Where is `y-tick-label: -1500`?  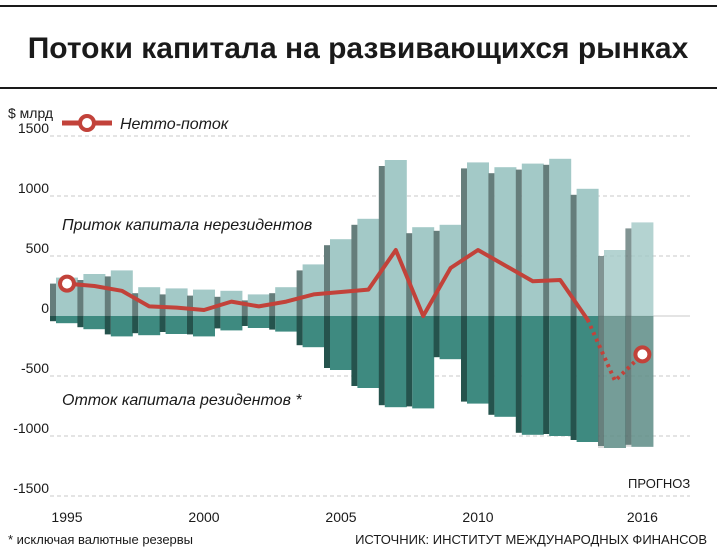 y-tick-label: -1500 is located at coordinates (31, 488).